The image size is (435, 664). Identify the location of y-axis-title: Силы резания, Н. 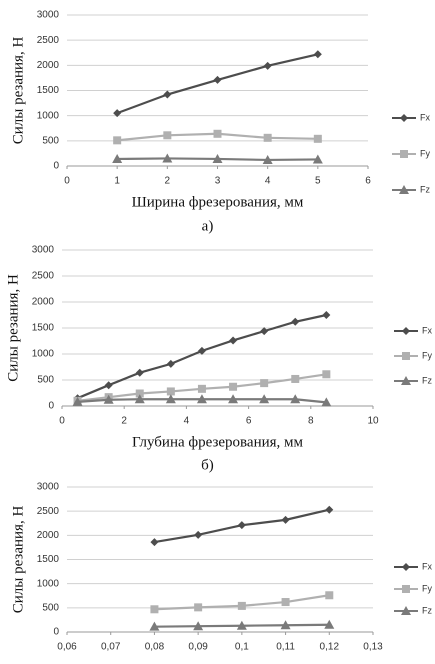
(18, 560).